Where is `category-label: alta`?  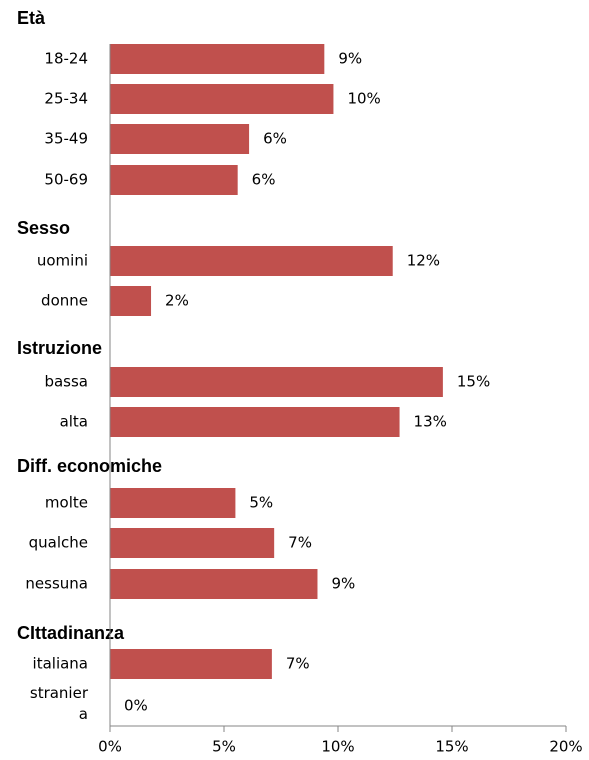 category-label: alta is located at coordinates (74, 422).